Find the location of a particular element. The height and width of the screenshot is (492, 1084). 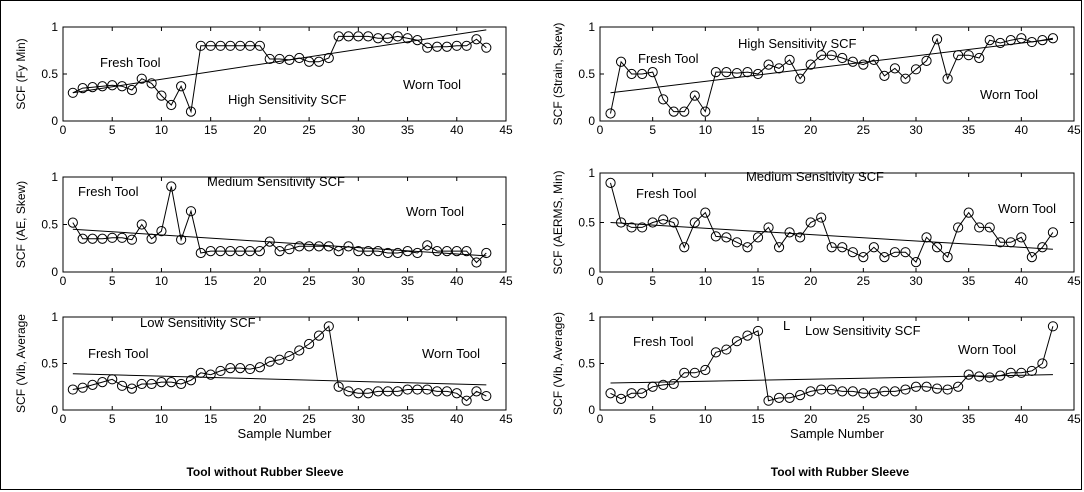

y-tick-label: 0.5 is located at coordinates (586, 74).